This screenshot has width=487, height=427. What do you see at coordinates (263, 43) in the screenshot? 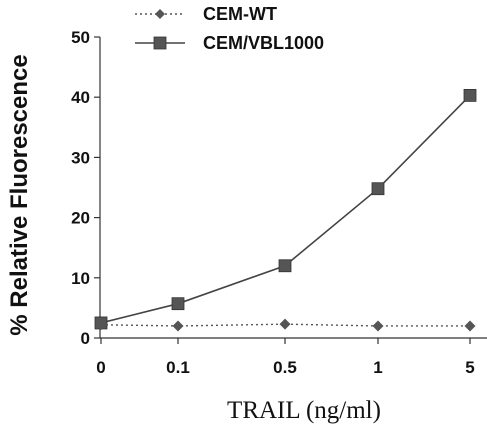
I see `legend-label-cem-vbl1000: CEM/VBL1000` at bounding box center [263, 43].